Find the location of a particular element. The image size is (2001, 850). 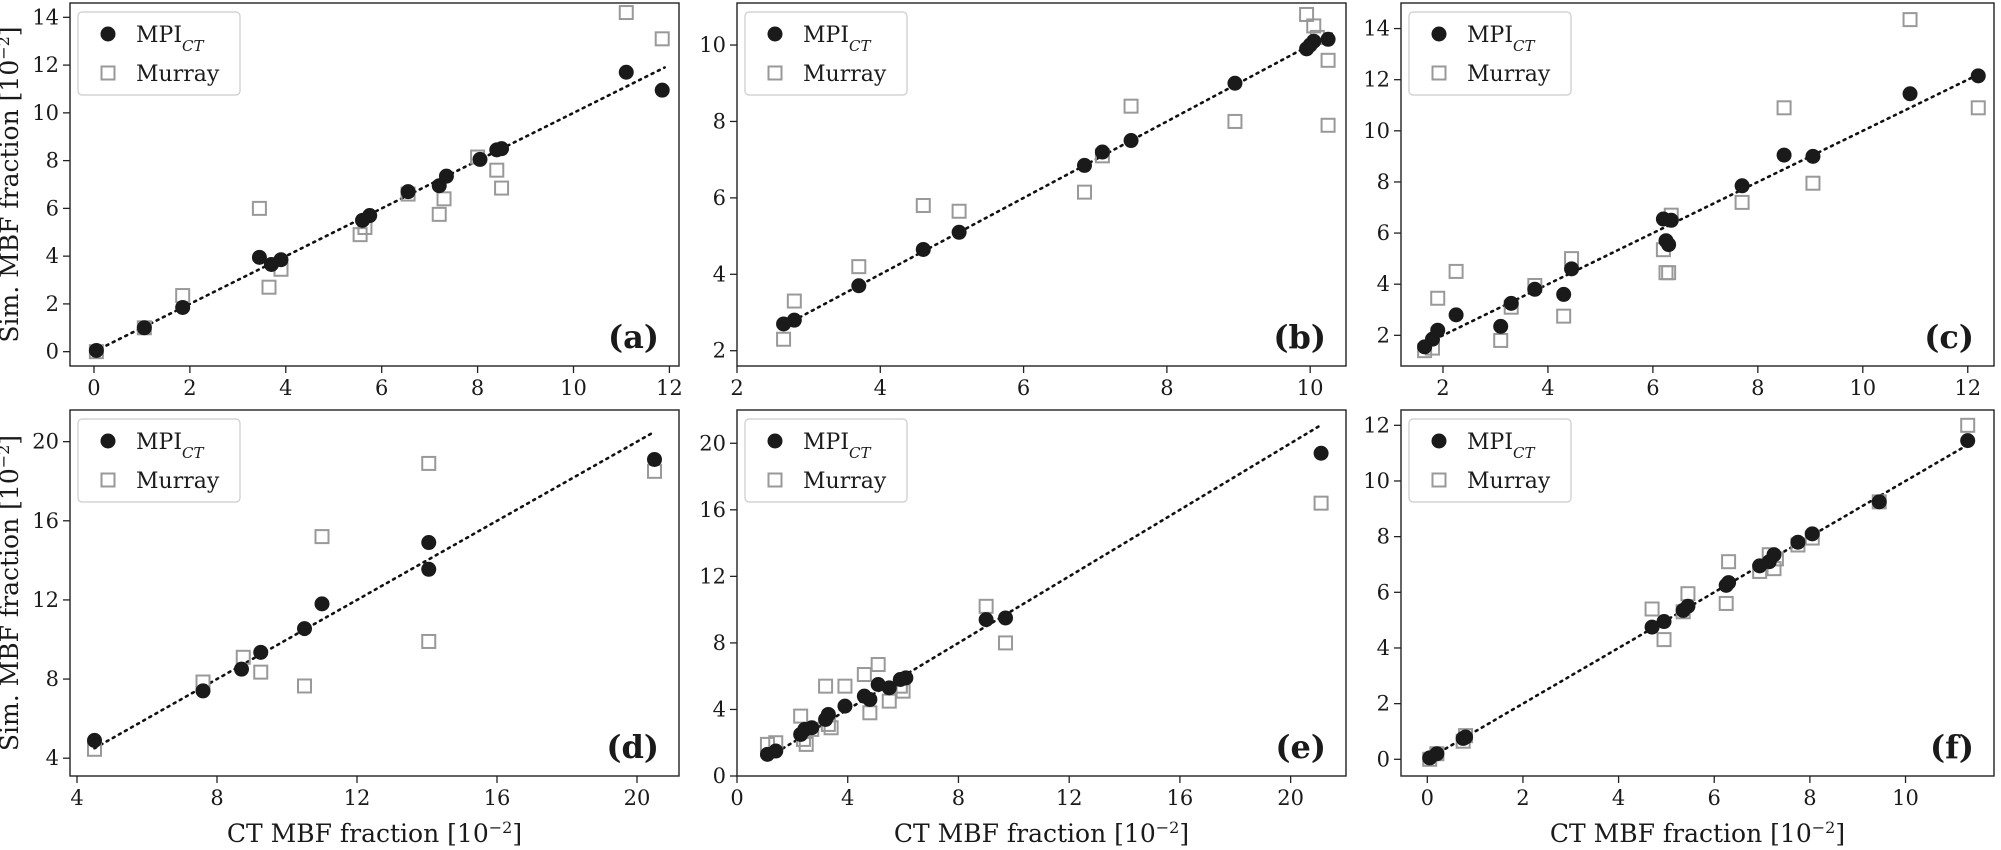

y-tick-label: 16 is located at coordinates (712, 510).